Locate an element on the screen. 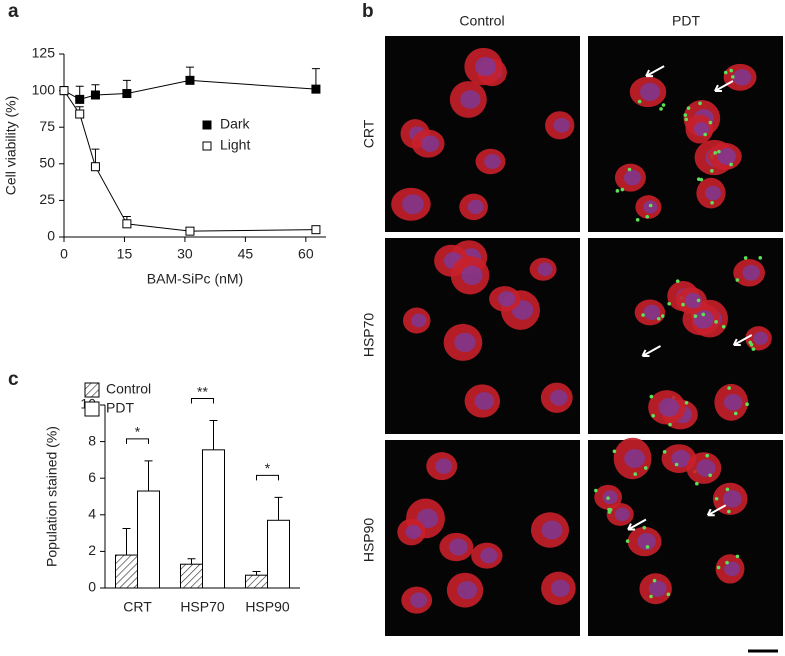  panel-label: b is located at coordinates (368, 11).